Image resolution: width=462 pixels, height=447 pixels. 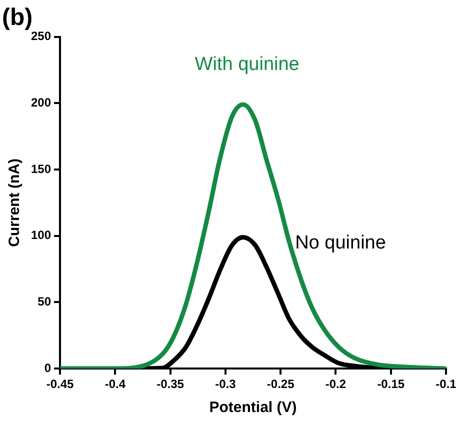 I want to click on y-tick-label: 50, so click(x=45, y=301).